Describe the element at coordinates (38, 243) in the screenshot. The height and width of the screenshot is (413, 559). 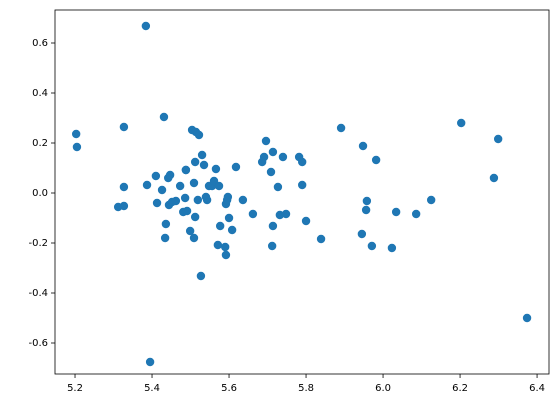
I see `y-tick-label: -0.2` at that location.